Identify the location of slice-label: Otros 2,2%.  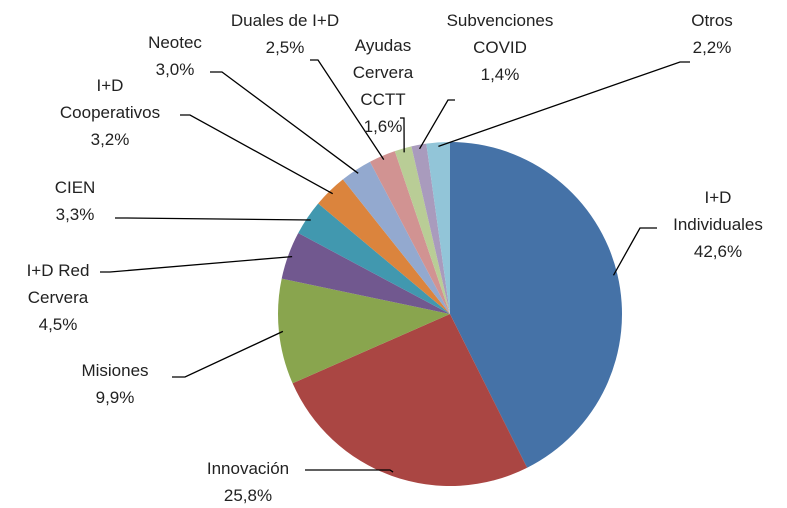
(712, 34).